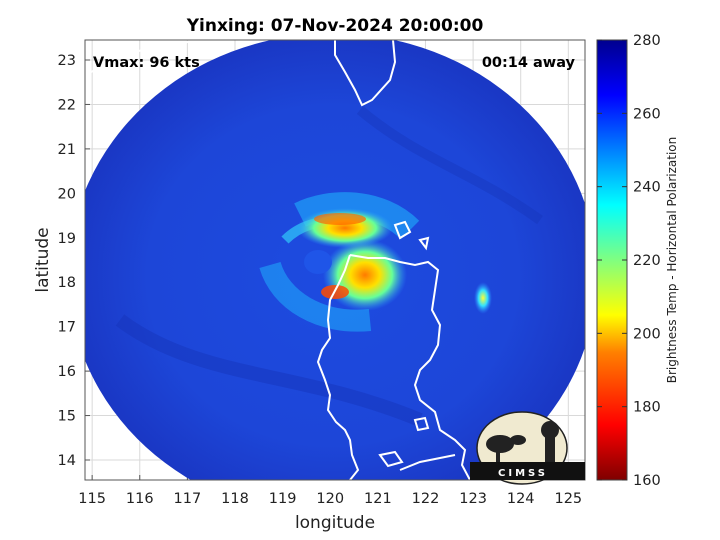  I want to click on y-tick-label: 17, so click(67, 328).